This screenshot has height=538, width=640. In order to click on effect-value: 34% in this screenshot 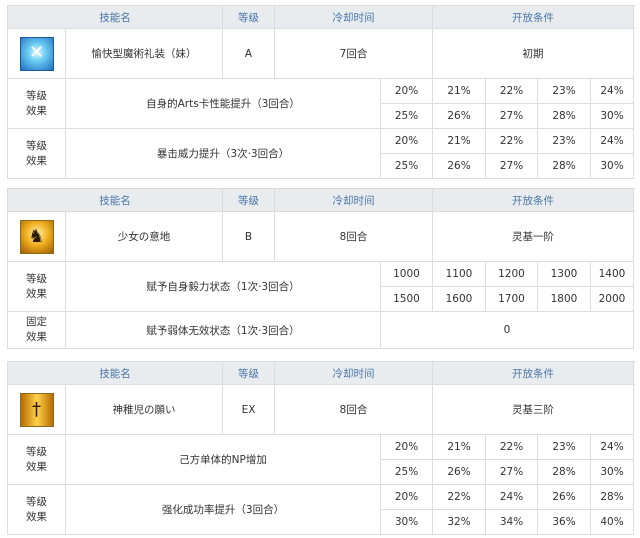, I will do `click(511, 522)`.